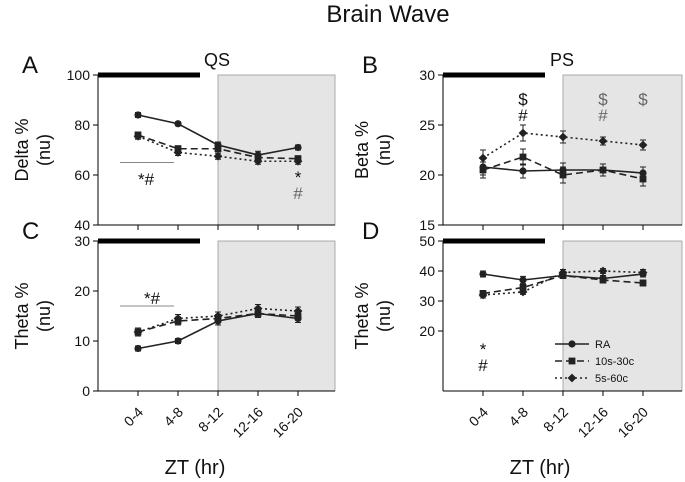 This screenshot has width=685, height=482. Describe the element at coordinates (427, 225) in the screenshot. I see `y-tick-label: 15` at that location.